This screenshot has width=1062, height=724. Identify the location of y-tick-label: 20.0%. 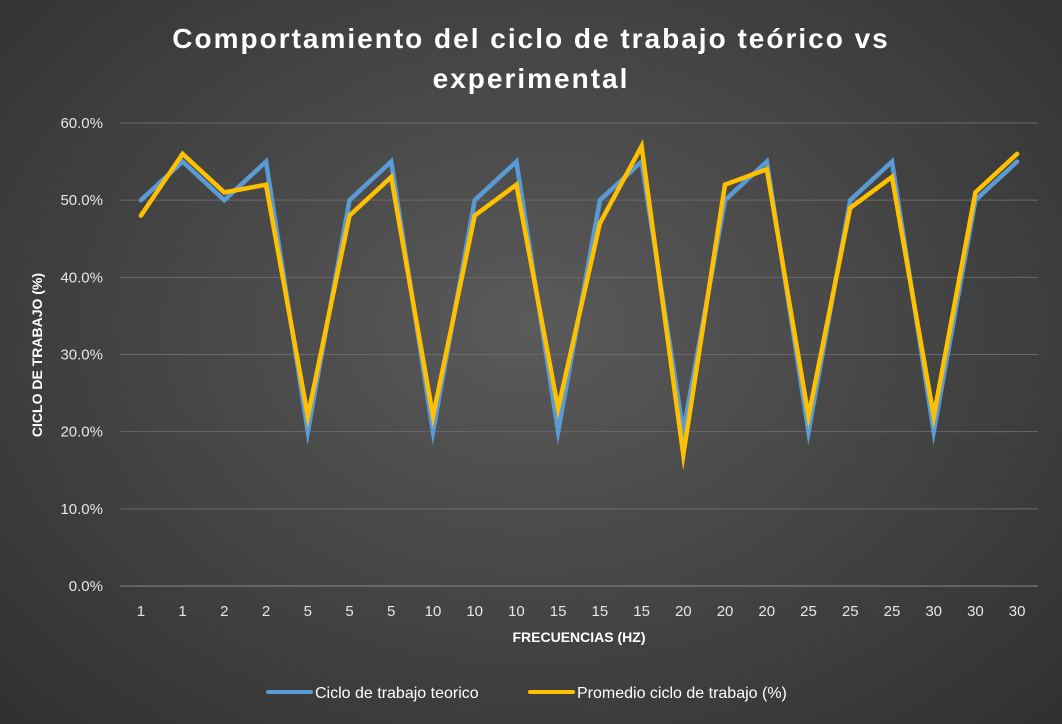
(81, 432).